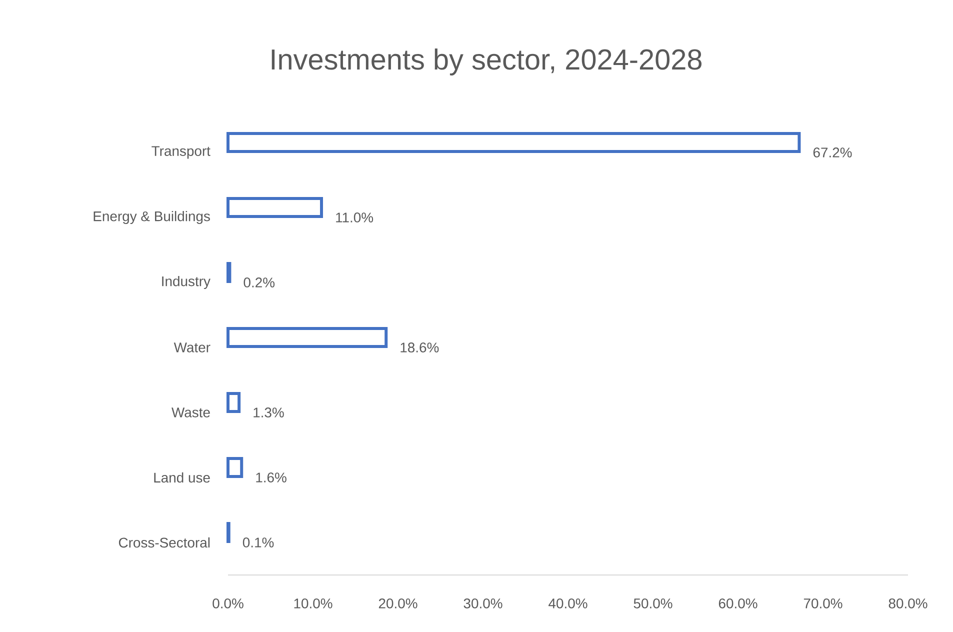  Describe the element at coordinates (419, 347) in the screenshot. I see `data-label: 18.6%` at that location.